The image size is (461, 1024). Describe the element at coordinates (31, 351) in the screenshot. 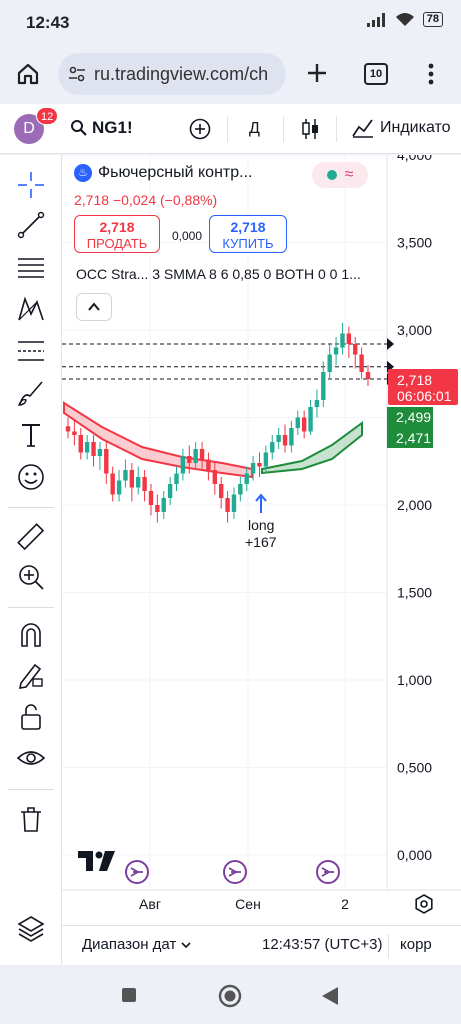

I see `prediction-tool` at that location.